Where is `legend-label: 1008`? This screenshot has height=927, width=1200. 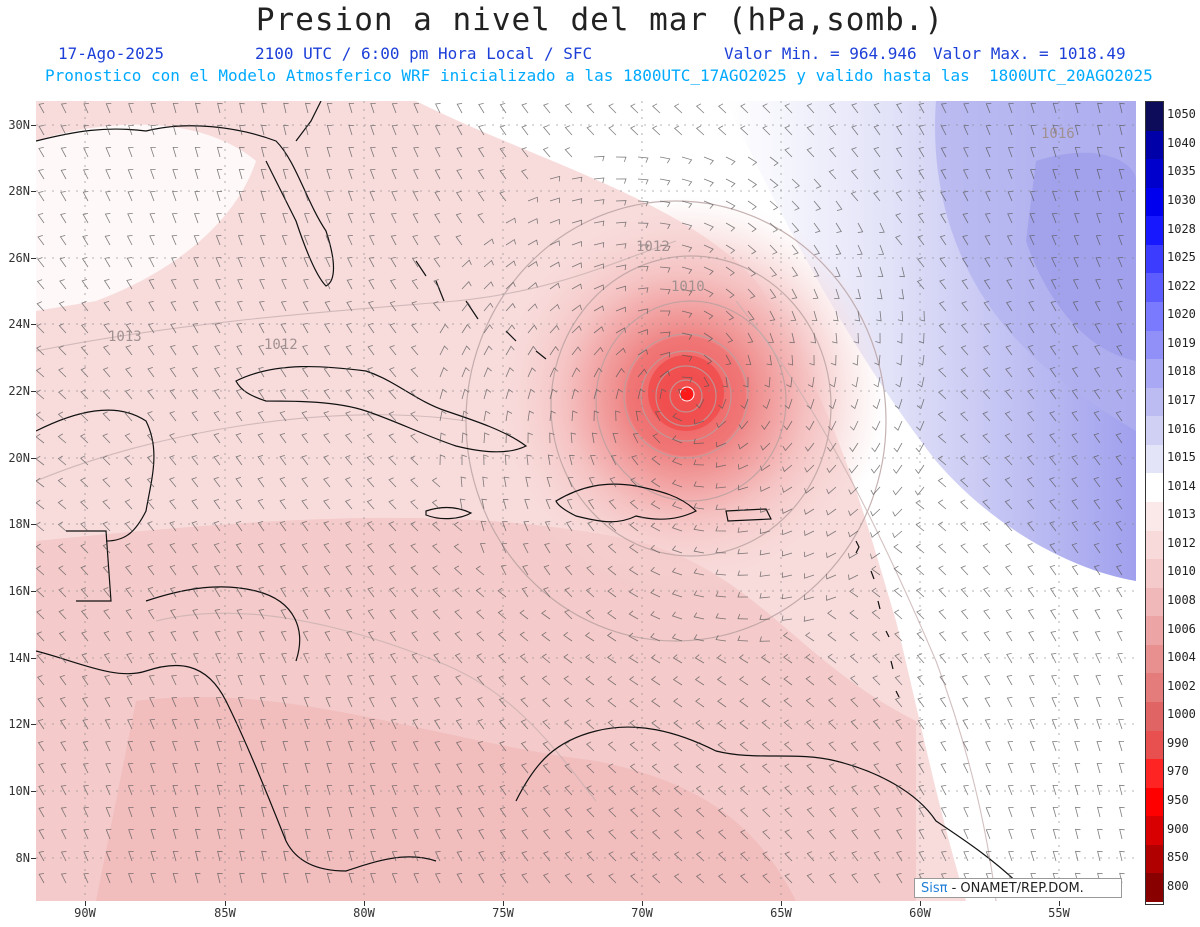
legend-label: 1008 is located at coordinates (1181, 600).